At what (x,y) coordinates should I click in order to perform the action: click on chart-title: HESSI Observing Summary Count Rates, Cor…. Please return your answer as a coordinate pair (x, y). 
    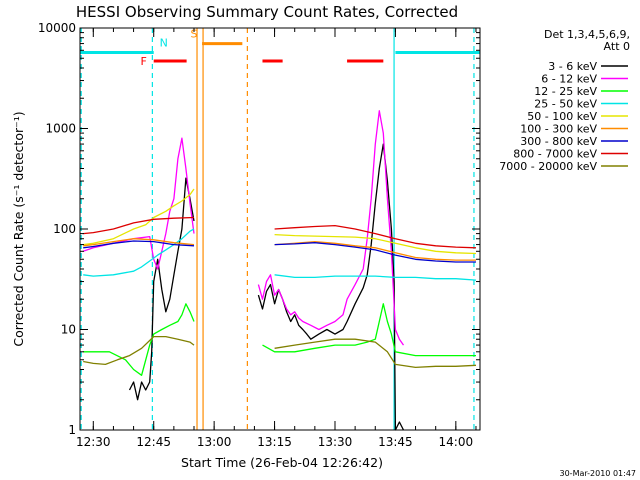
    Looking at the image, I should click on (267, 12).